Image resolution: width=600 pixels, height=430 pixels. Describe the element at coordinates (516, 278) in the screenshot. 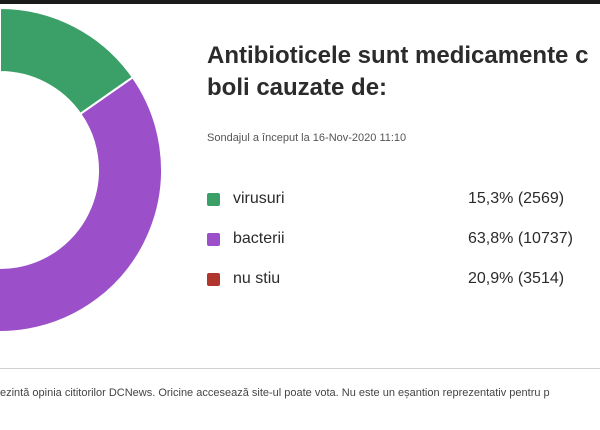

I see `legend-value: 20,9% (3514)` at that location.